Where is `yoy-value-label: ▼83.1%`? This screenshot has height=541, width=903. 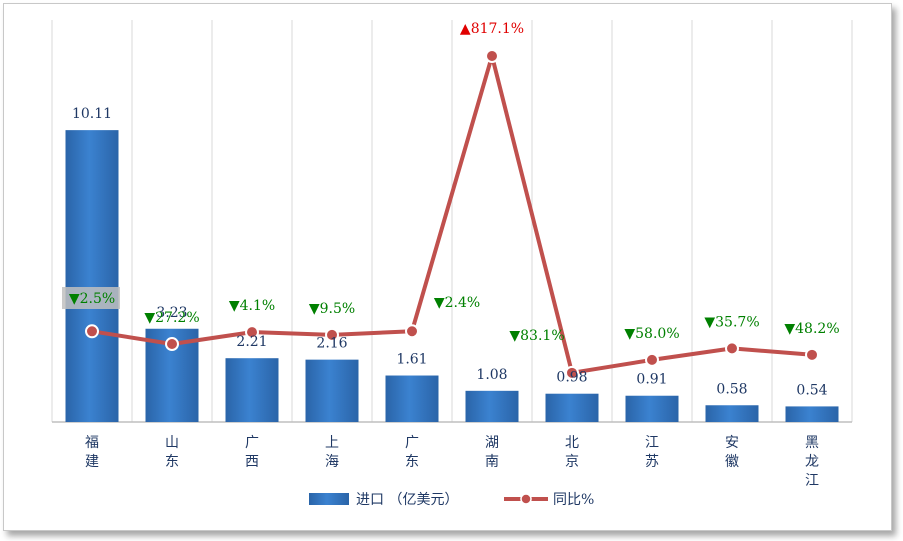 yoy-value-label: ▼83.1% is located at coordinates (536, 336).